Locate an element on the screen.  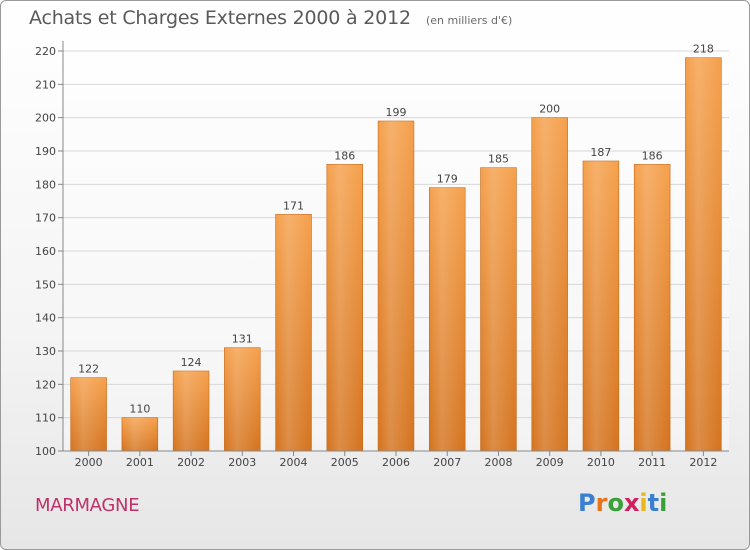
logo-letter: o is located at coordinates (615, 503).